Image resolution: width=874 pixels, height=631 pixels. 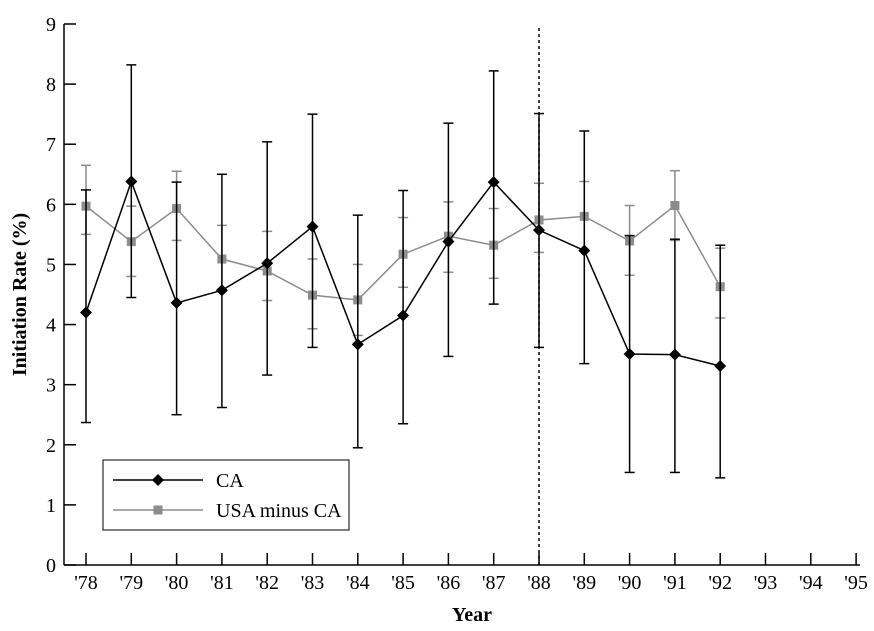 I want to click on x-tick-label: '86, so click(x=449, y=583).